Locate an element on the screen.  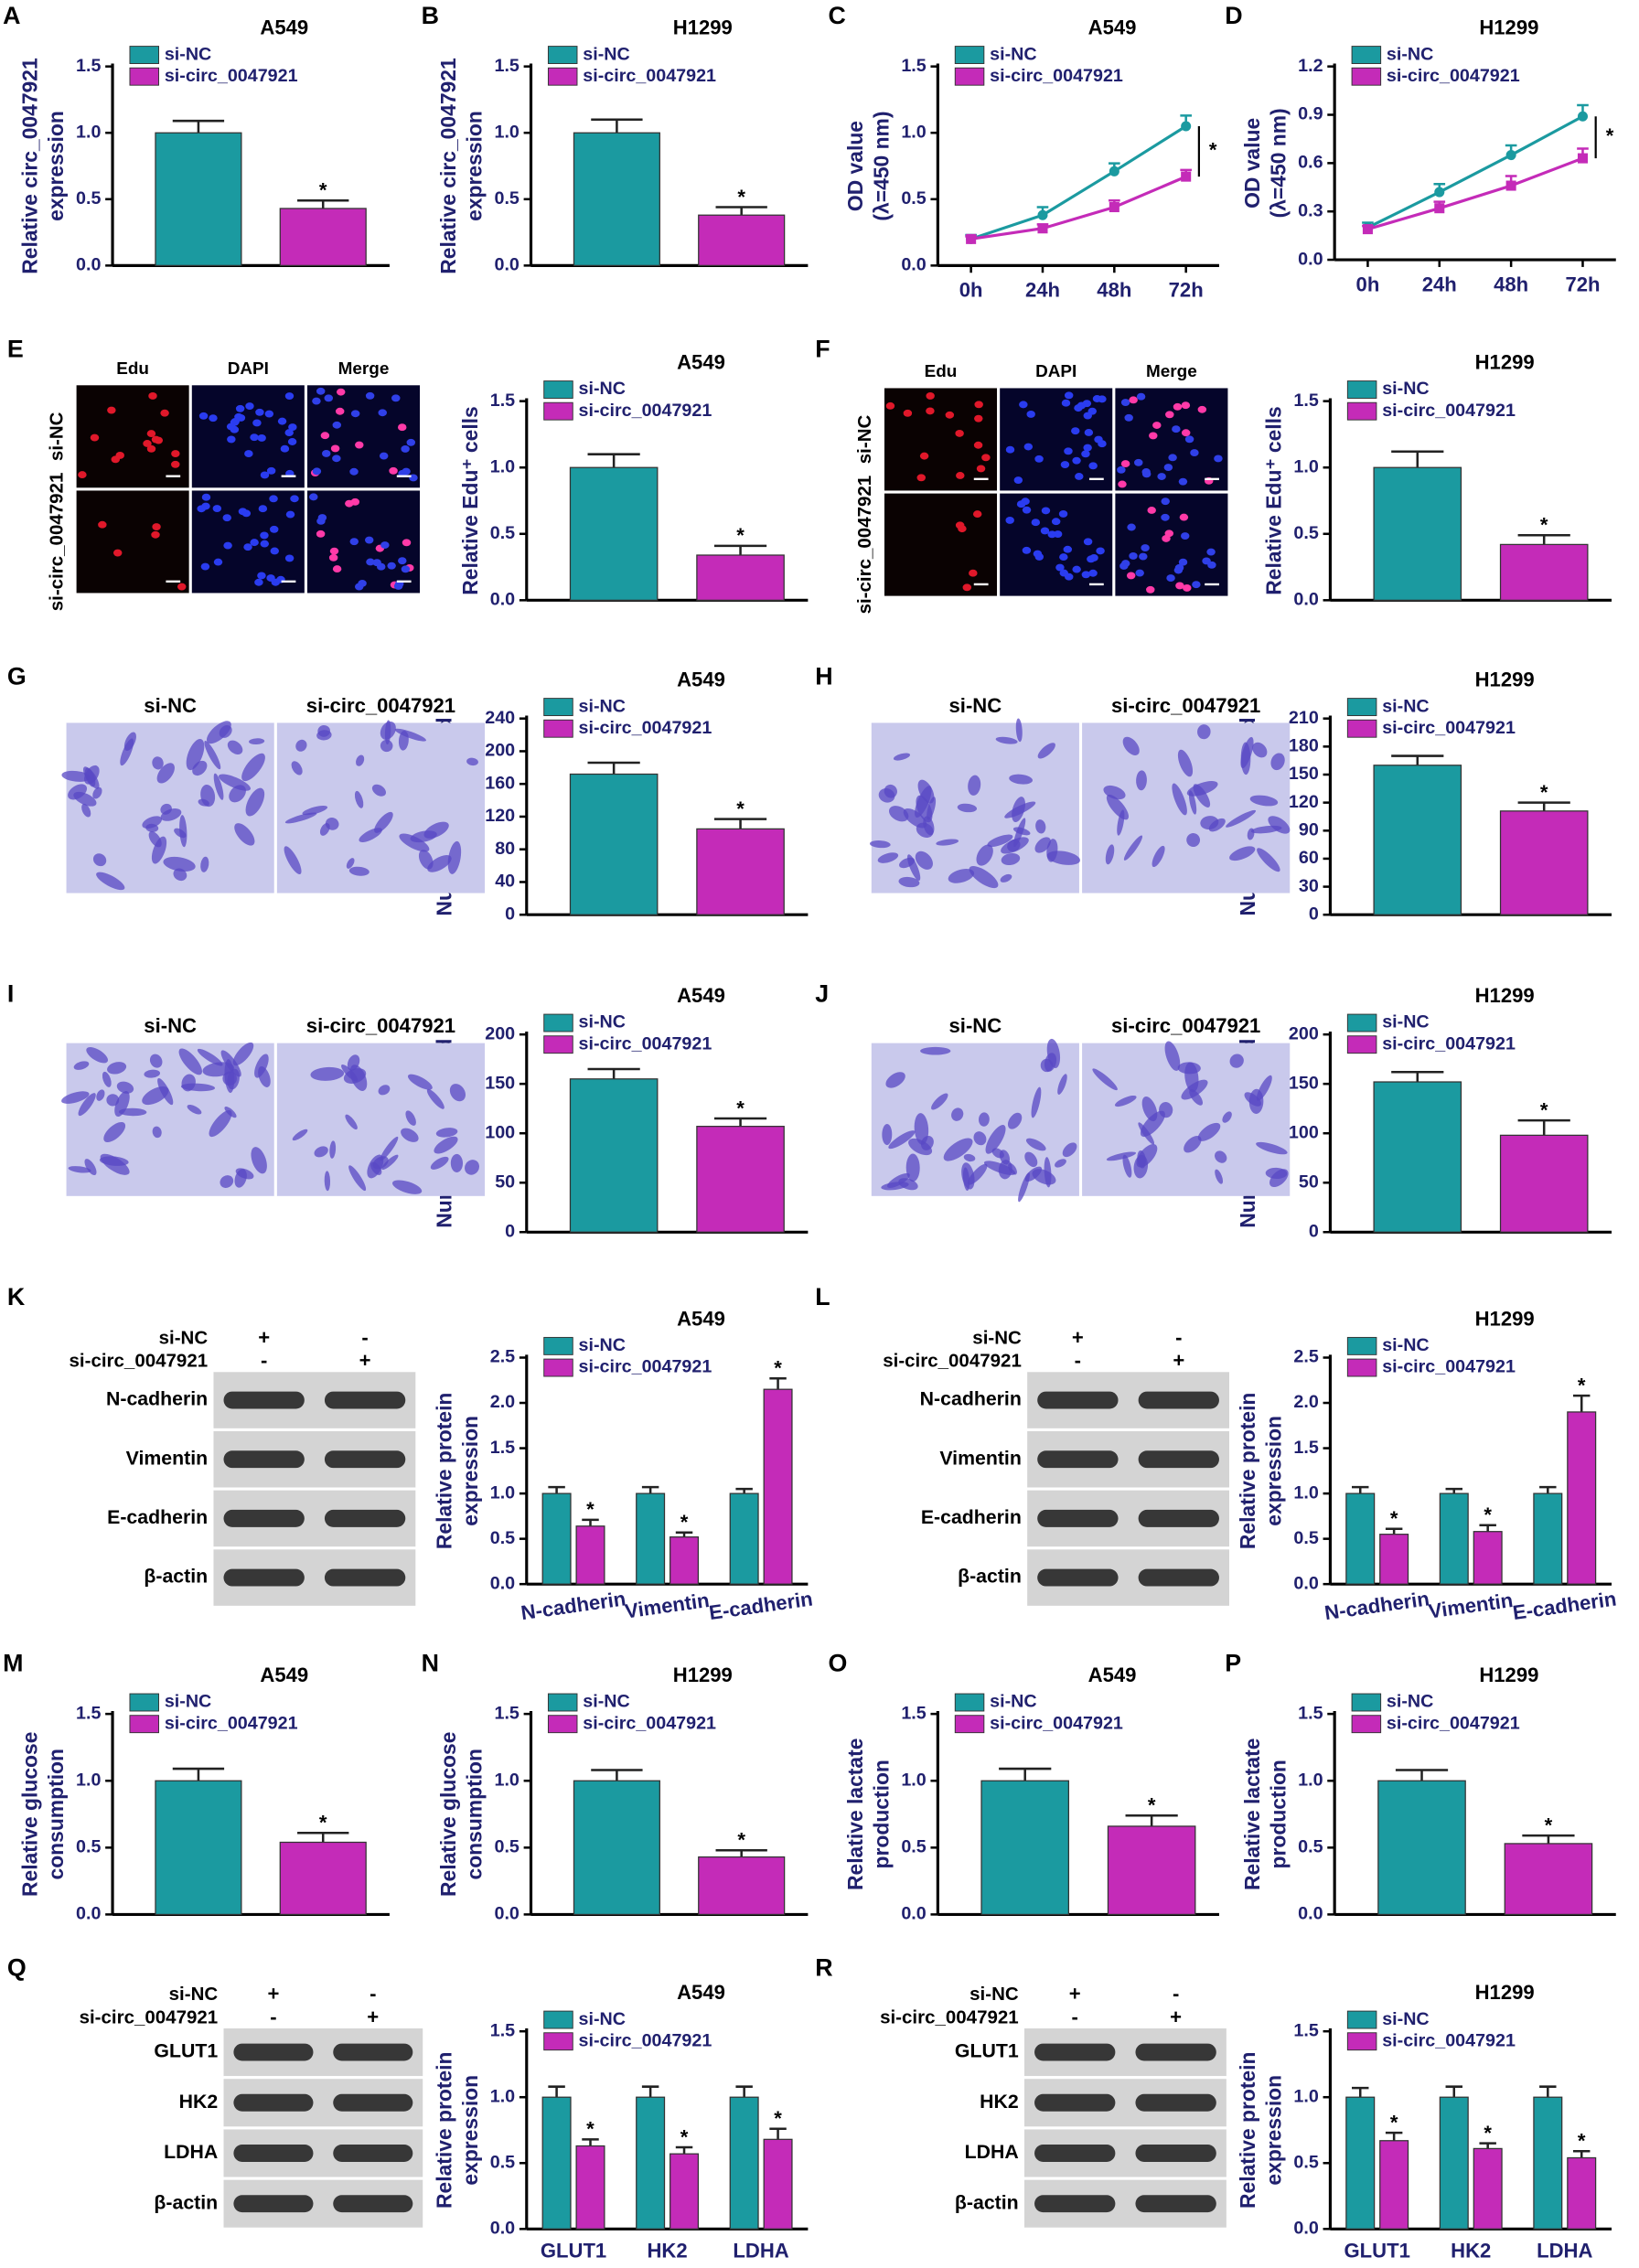
protein-label: Vimentin is located at coordinates (167, 1458).